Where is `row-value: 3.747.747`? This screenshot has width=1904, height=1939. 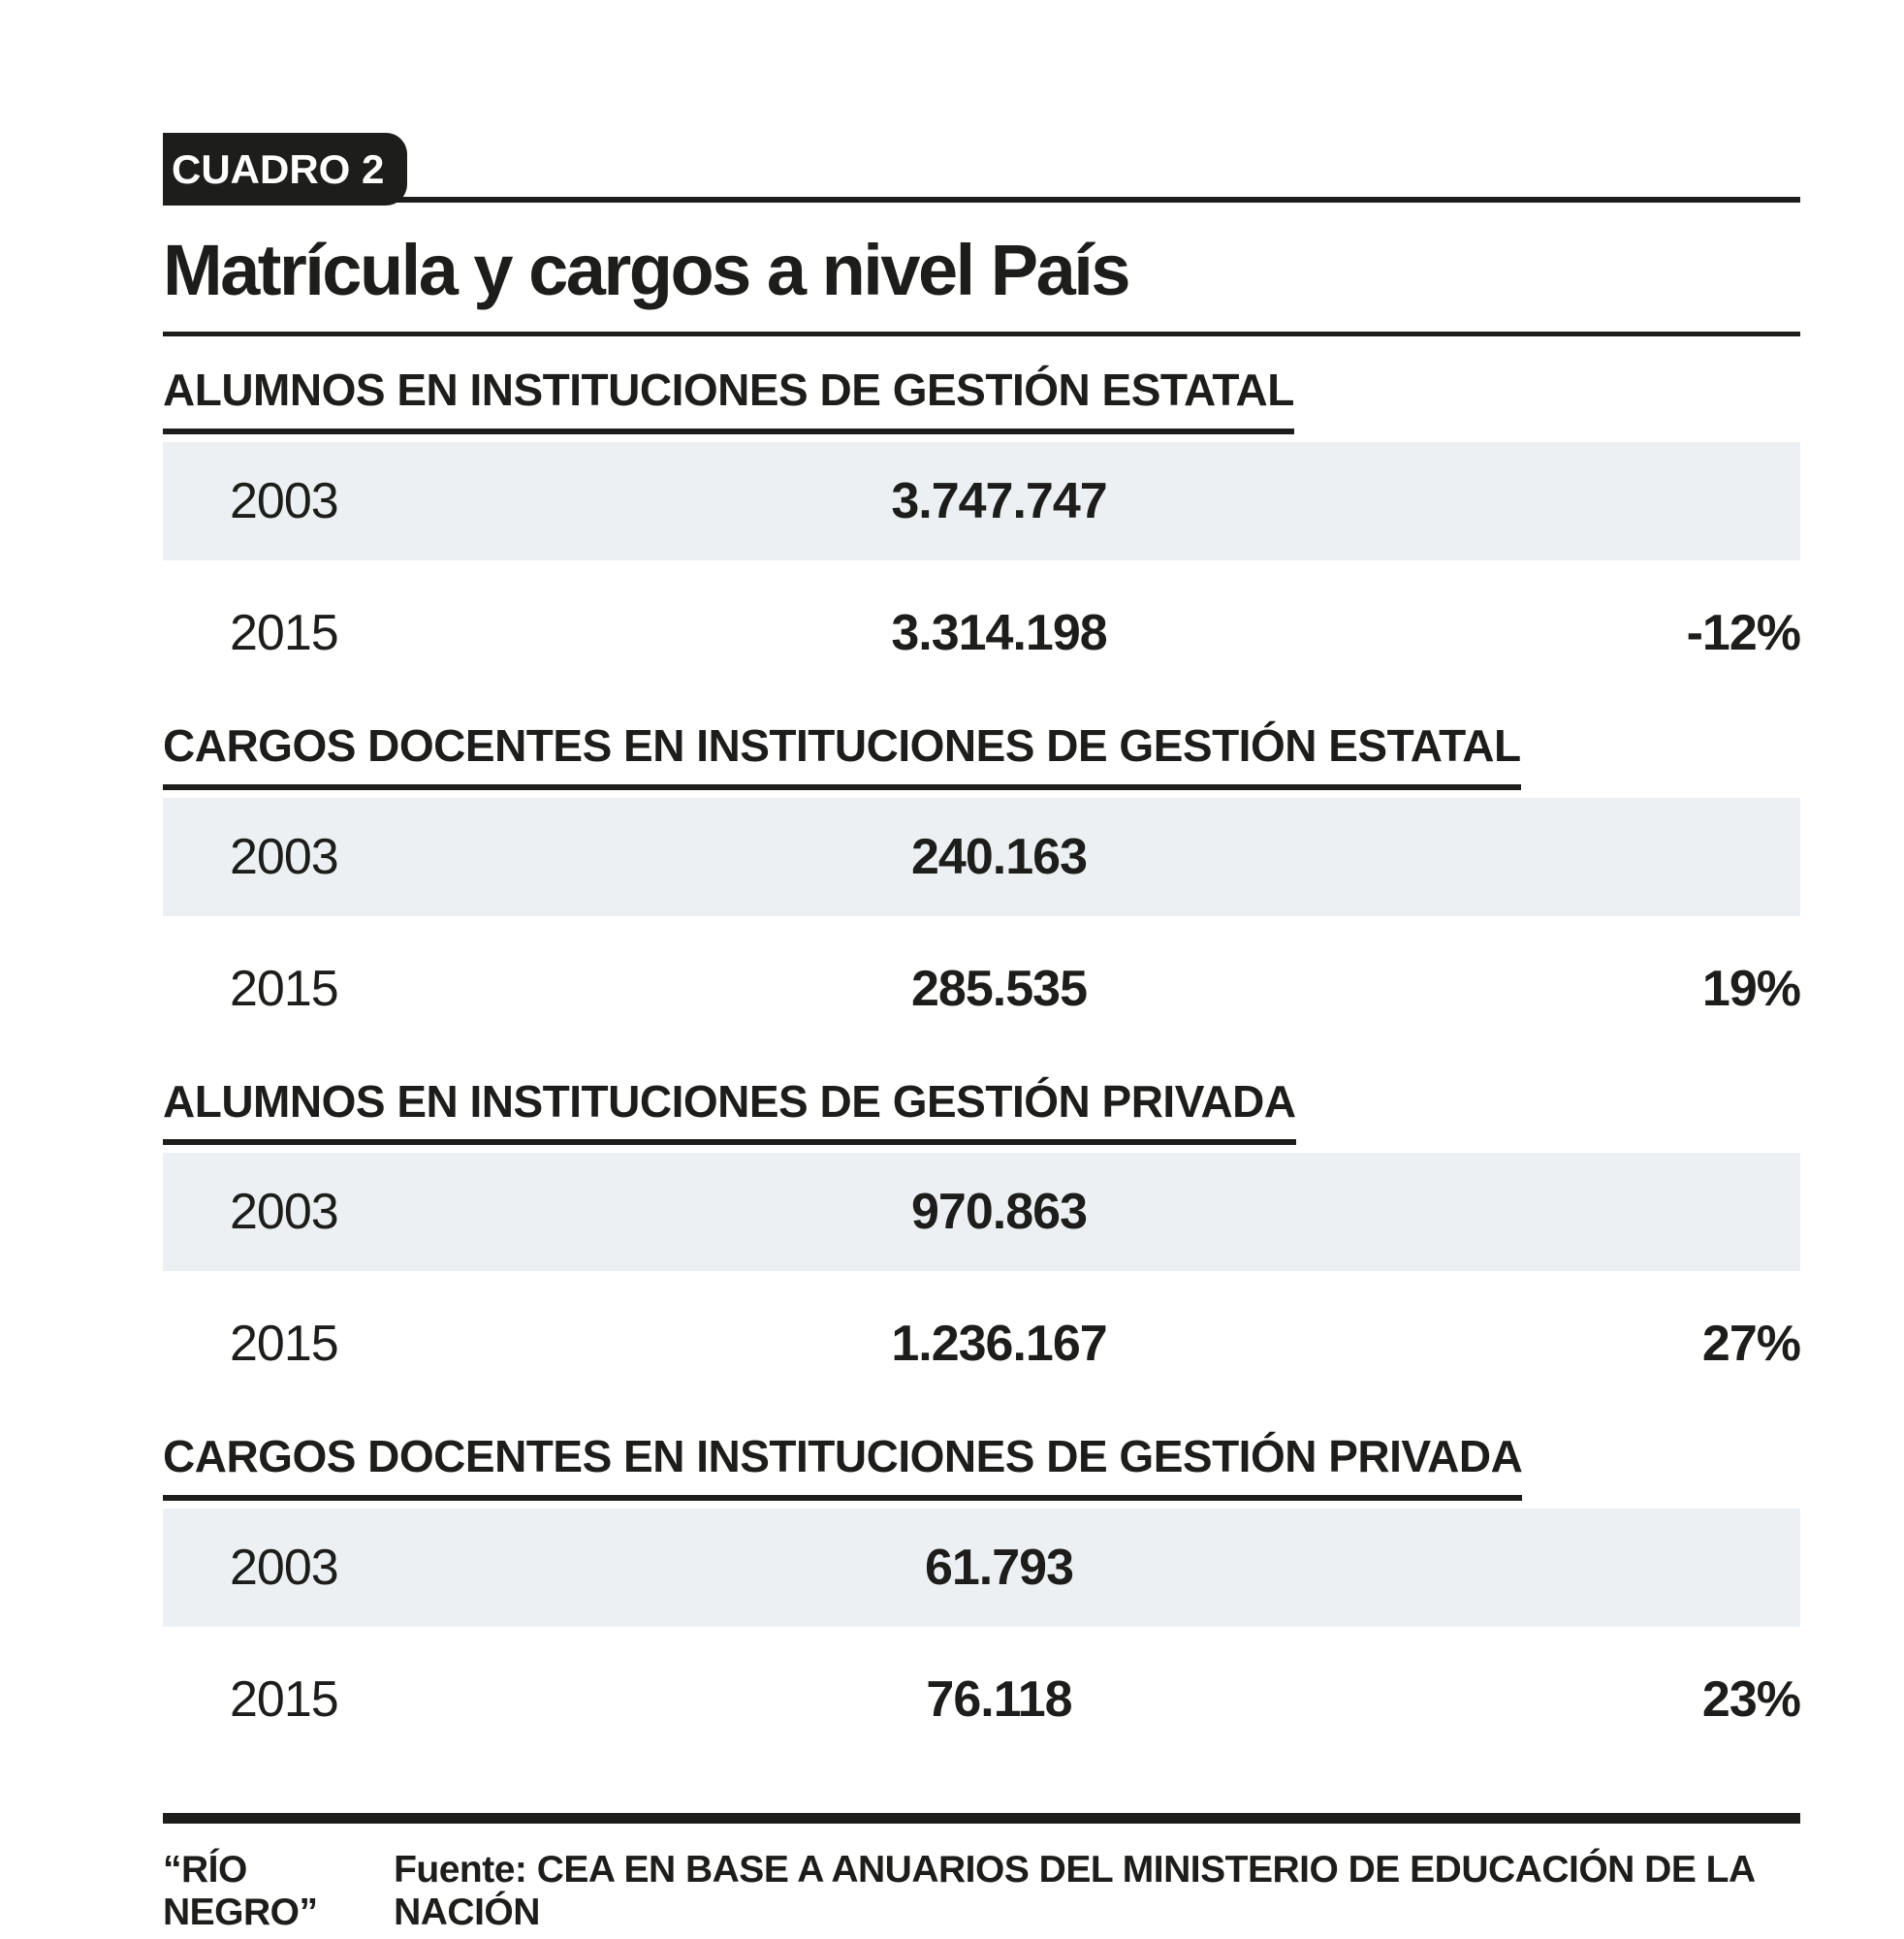 row-value: 3.747.747 is located at coordinates (999, 500).